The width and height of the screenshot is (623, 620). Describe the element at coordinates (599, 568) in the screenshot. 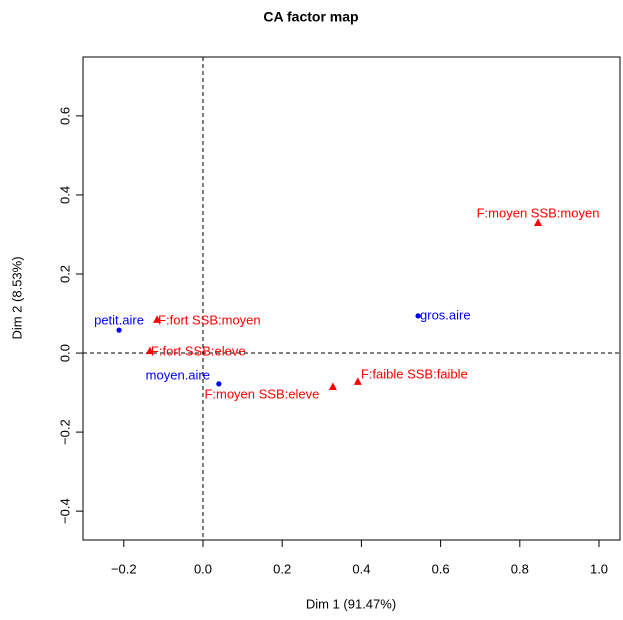

I see `x-tick-label: 1.0` at that location.